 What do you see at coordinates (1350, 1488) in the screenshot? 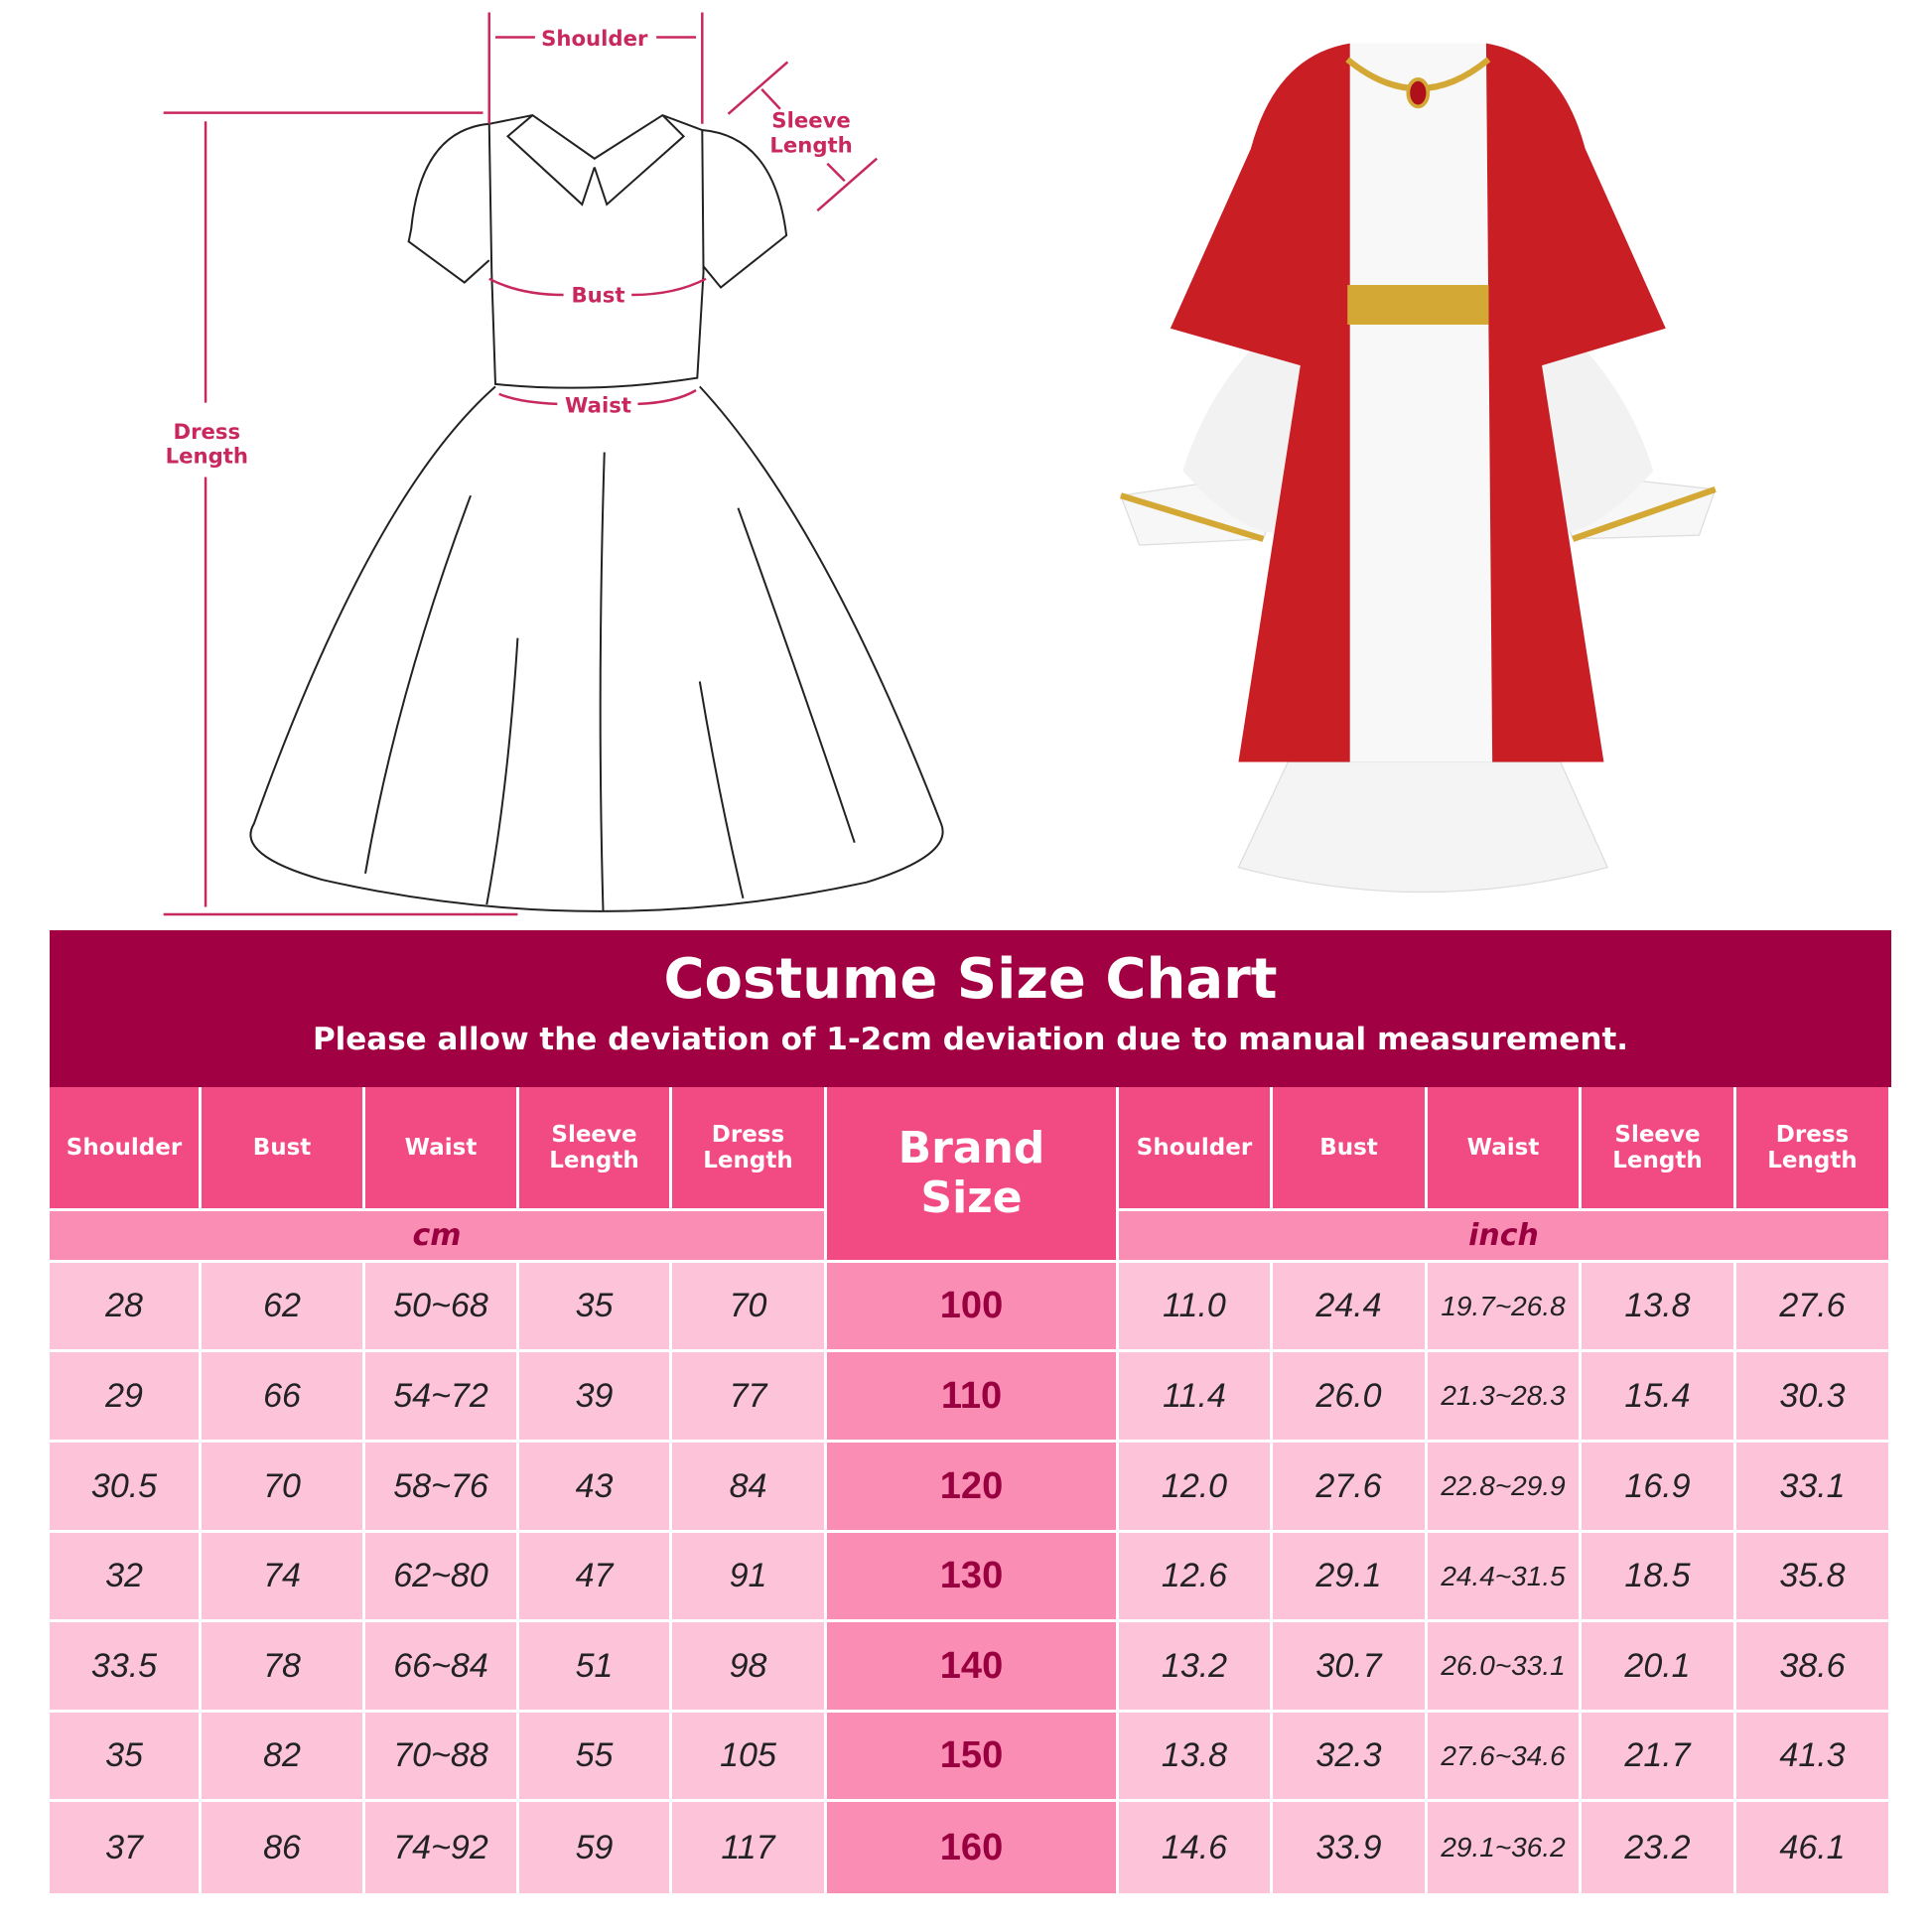
I see `cell-inch-bust: 27.6` at bounding box center [1350, 1488].